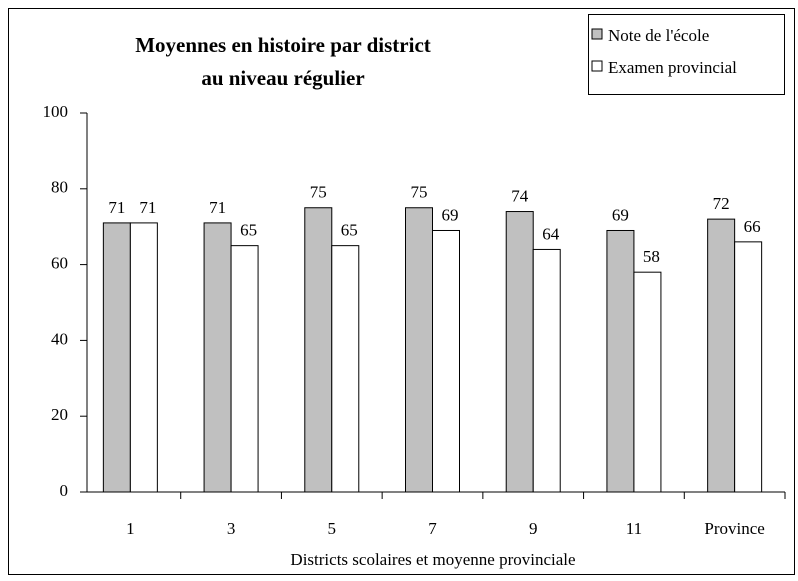  I want to click on x-tick-label: 3, so click(231, 528).